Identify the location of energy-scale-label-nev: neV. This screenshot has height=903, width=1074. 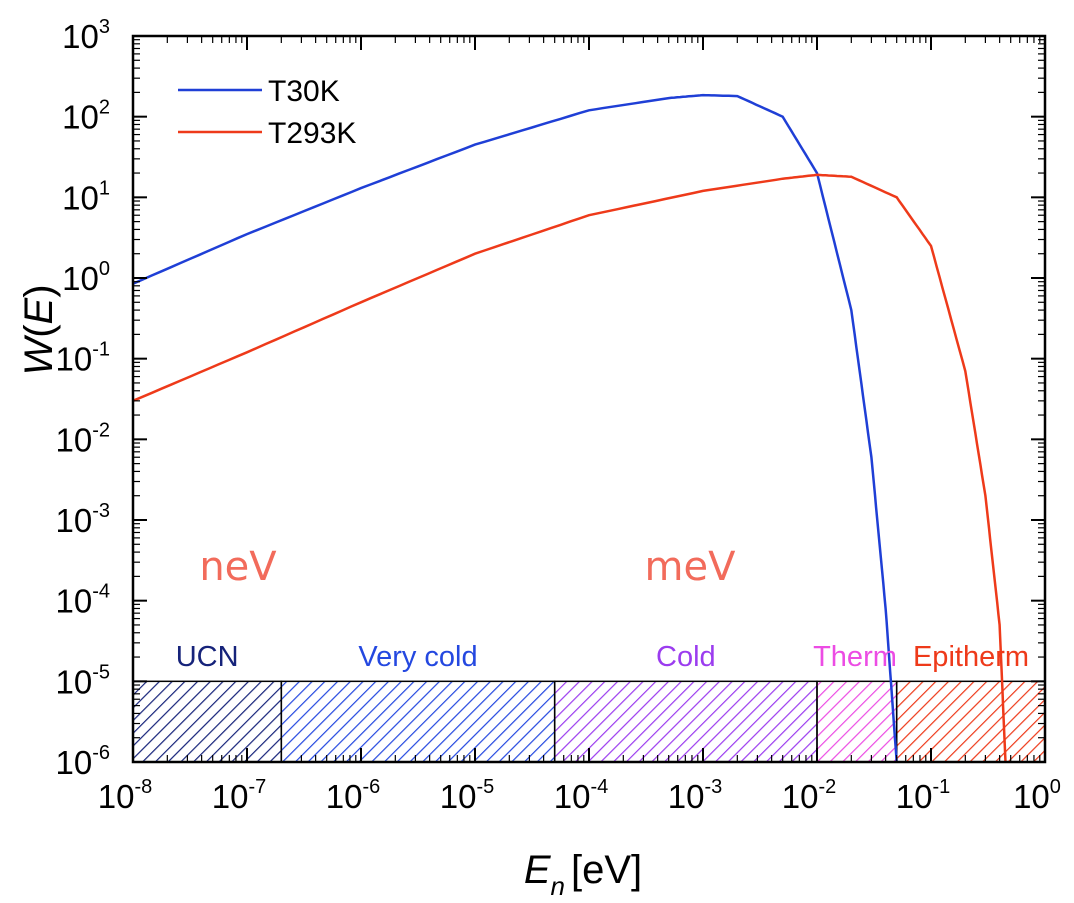
(238, 567).